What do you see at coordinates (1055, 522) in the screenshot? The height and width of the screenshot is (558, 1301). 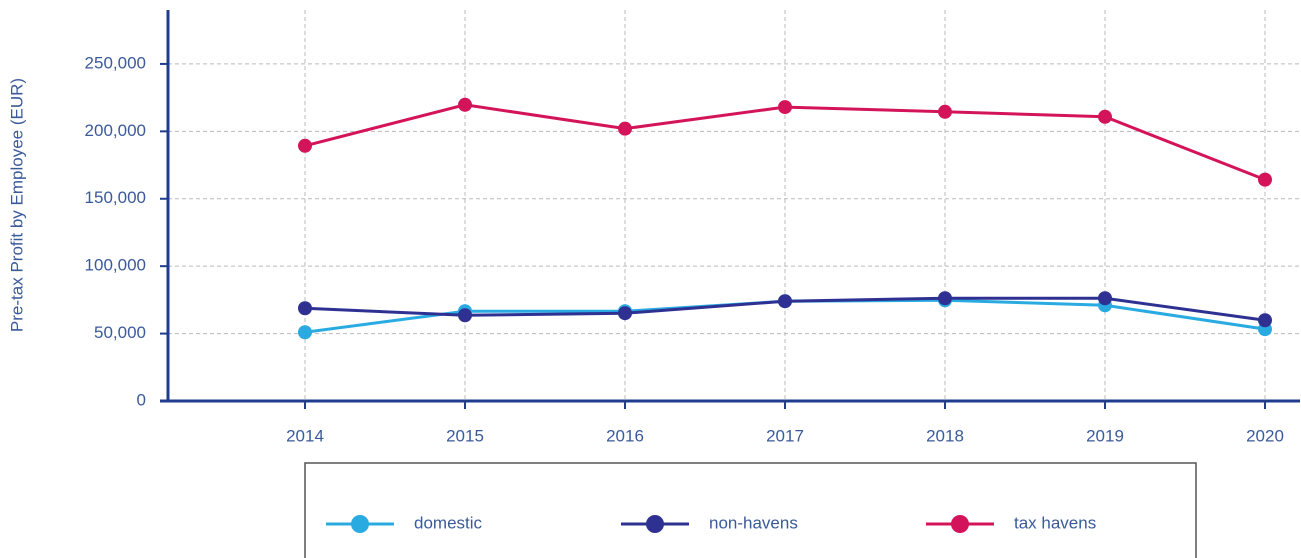 I see `legend-label: tax havens` at bounding box center [1055, 522].